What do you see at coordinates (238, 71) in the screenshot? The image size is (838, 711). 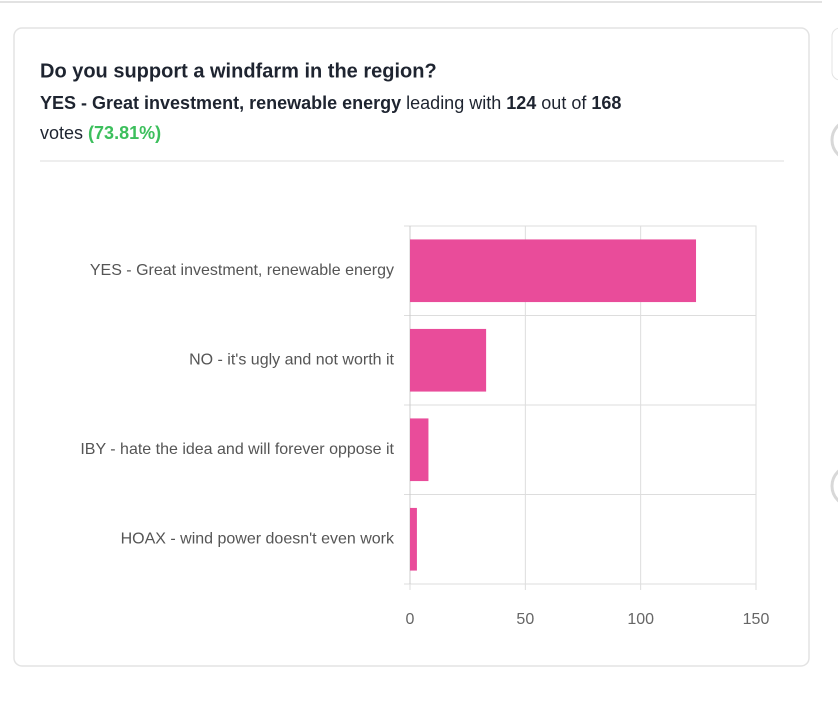 I see `poll-question: Do you support a windfarm in the region?` at bounding box center [238, 71].